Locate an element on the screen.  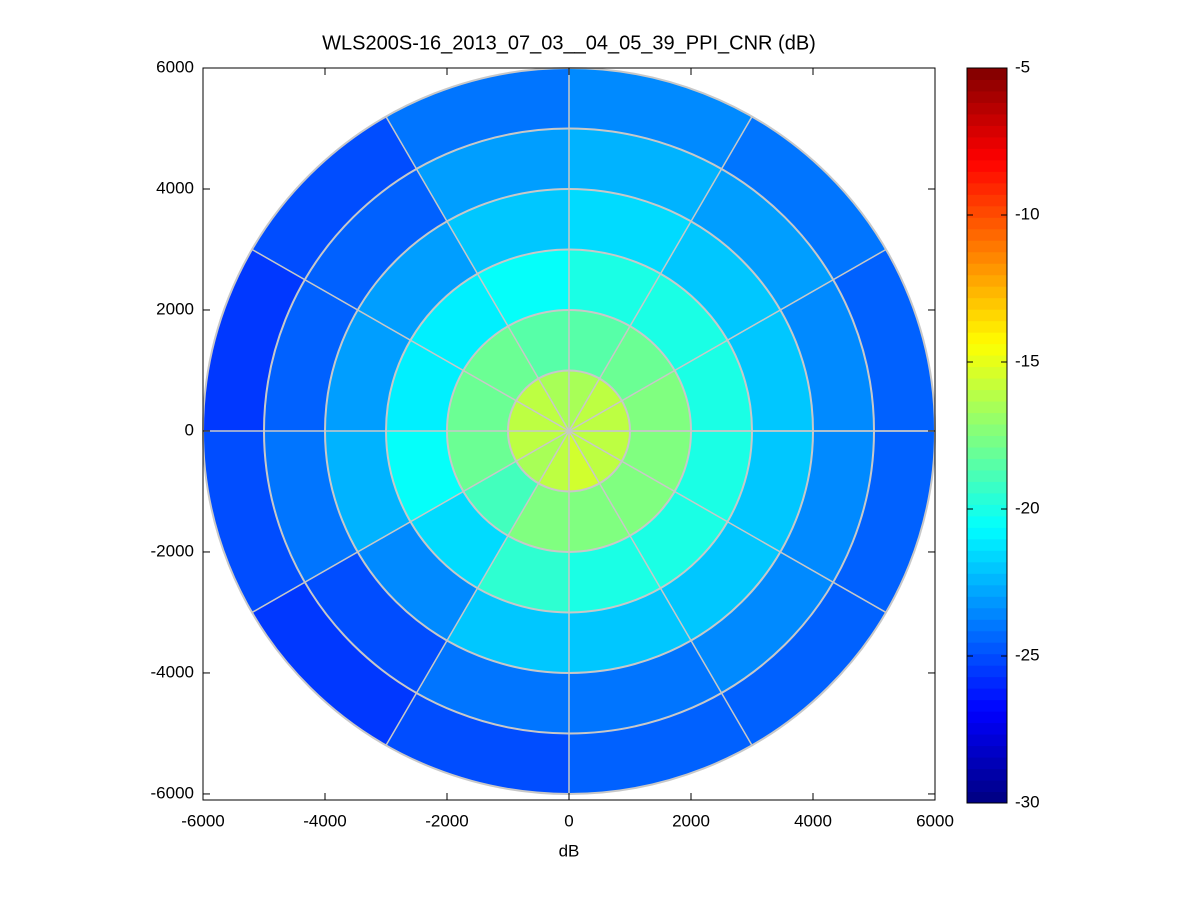
y-tick-label: -4000 is located at coordinates (172, 671).